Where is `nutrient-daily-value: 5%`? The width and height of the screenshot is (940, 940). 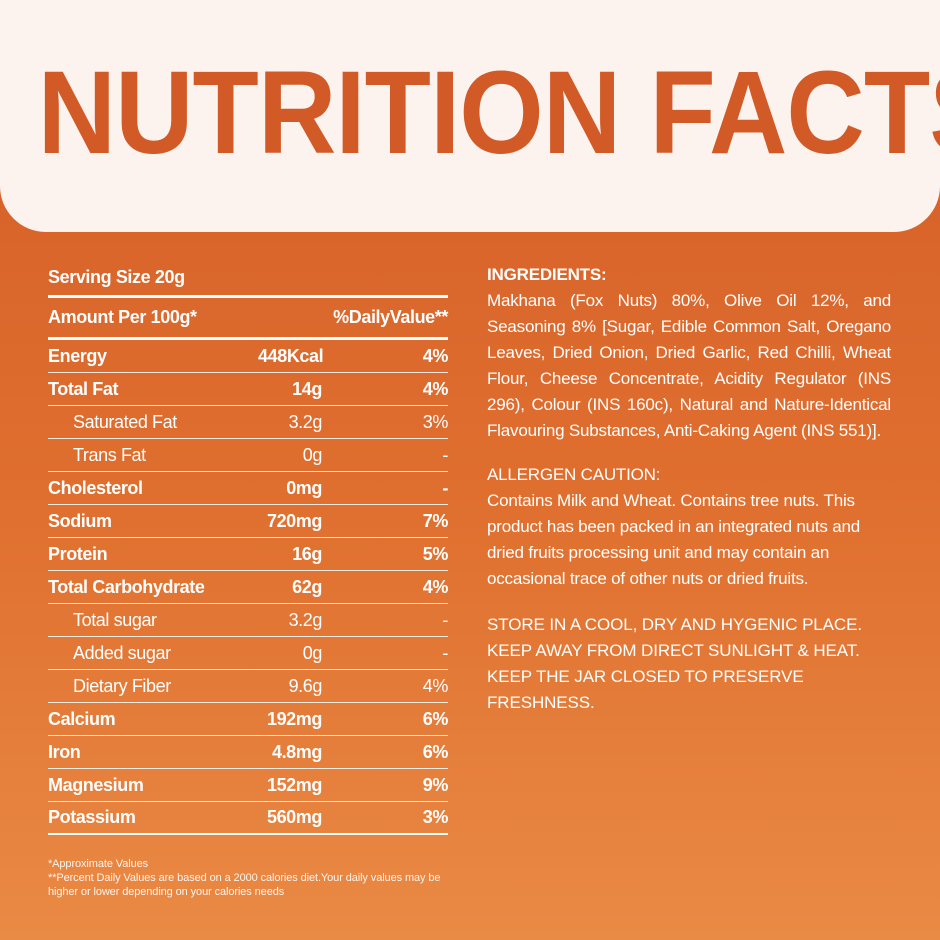
nutrient-daily-value: 5% is located at coordinates (435, 553).